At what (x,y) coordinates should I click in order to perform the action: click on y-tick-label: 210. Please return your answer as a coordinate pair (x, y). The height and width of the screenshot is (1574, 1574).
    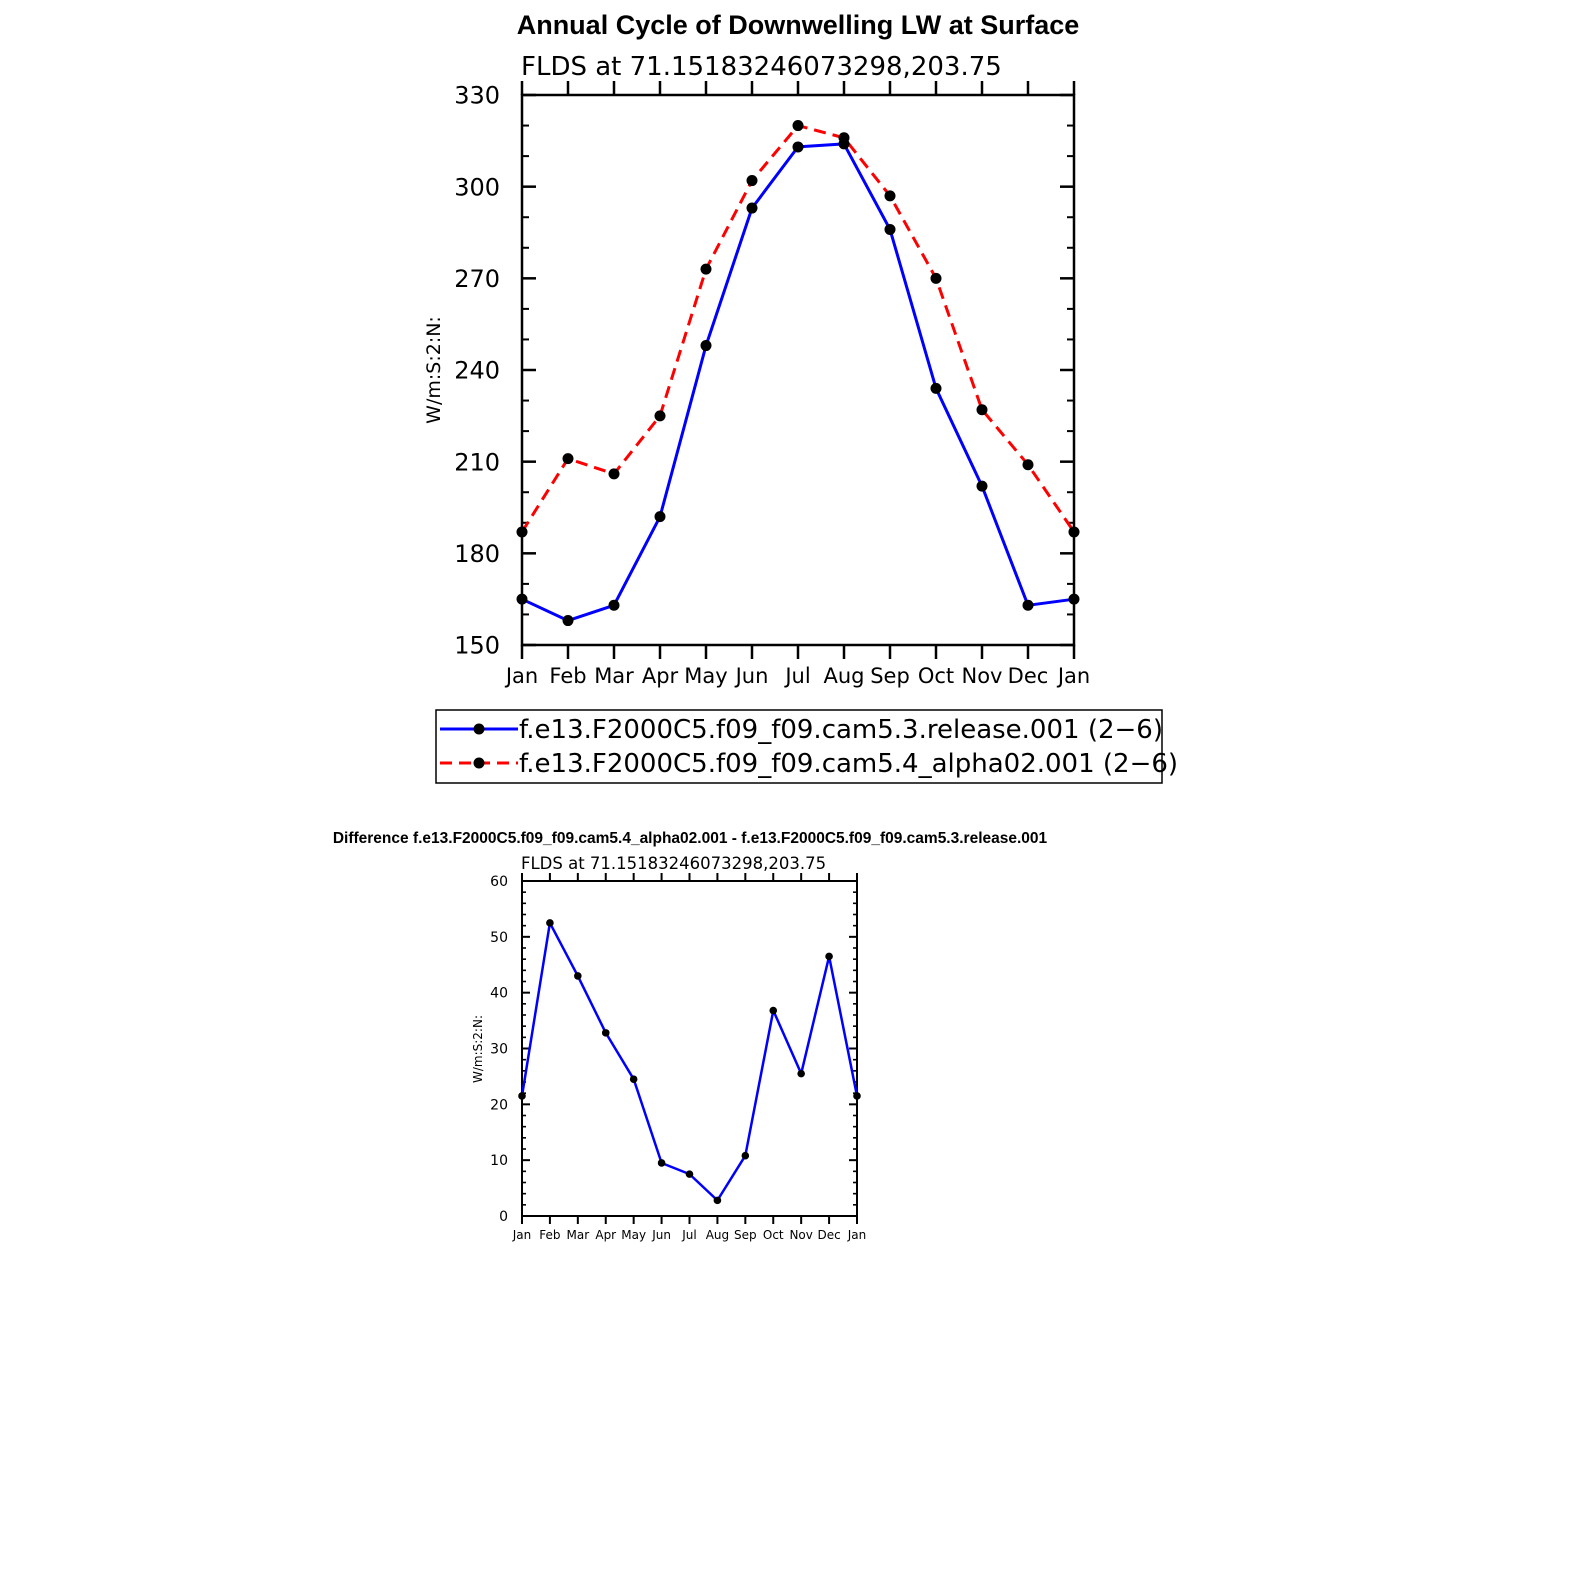
    Looking at the image, I should click on (477, 462).